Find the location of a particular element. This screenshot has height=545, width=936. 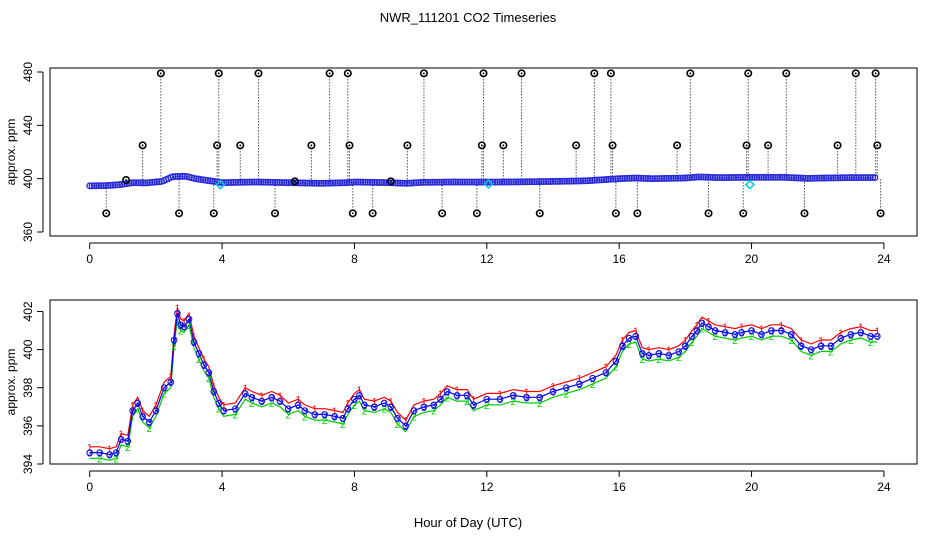

x-axis-label: Hour of Day (UTC) is located at coordinates (468, 522).